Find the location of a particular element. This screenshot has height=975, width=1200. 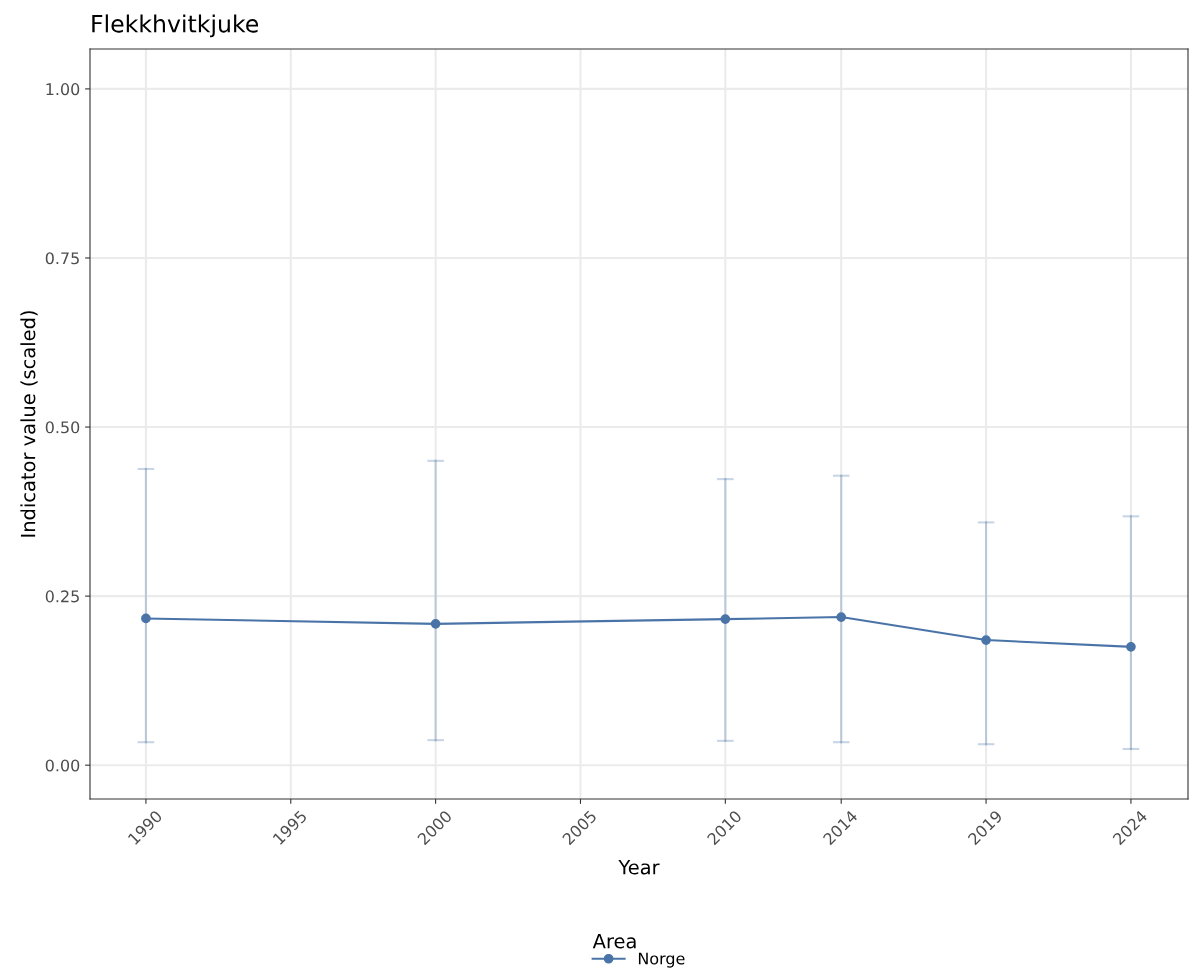

y-axis-title: Indicator value (scaled) is located at coordinates (29, 424).